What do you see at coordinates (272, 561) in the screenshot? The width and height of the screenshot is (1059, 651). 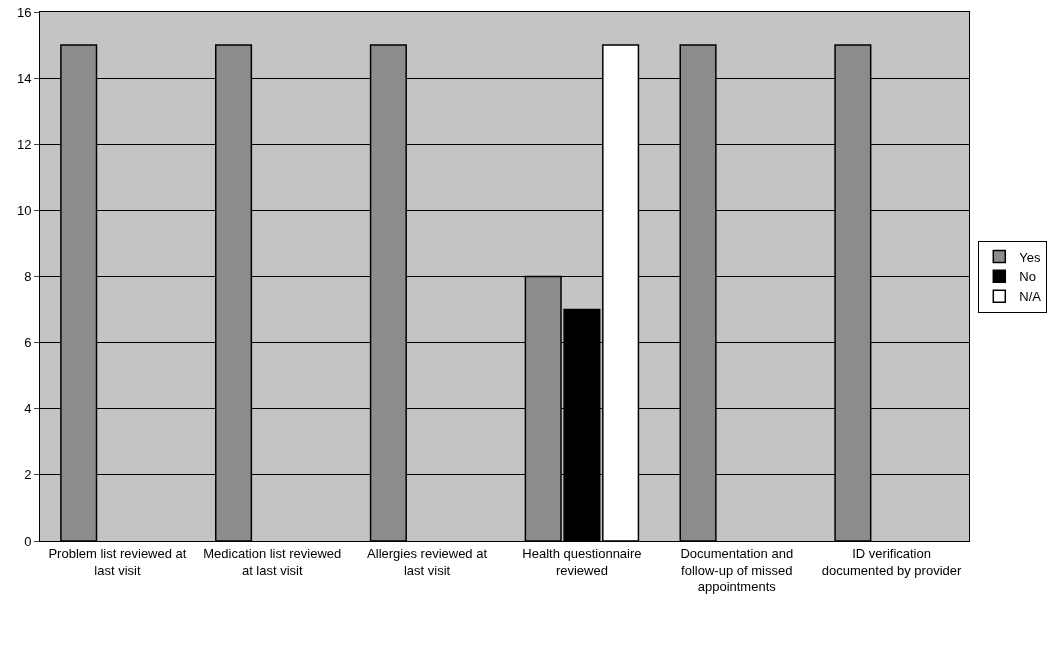 I see `x-tick-label: Medication list reviewed at last visit` at bounding box center [272, 561].